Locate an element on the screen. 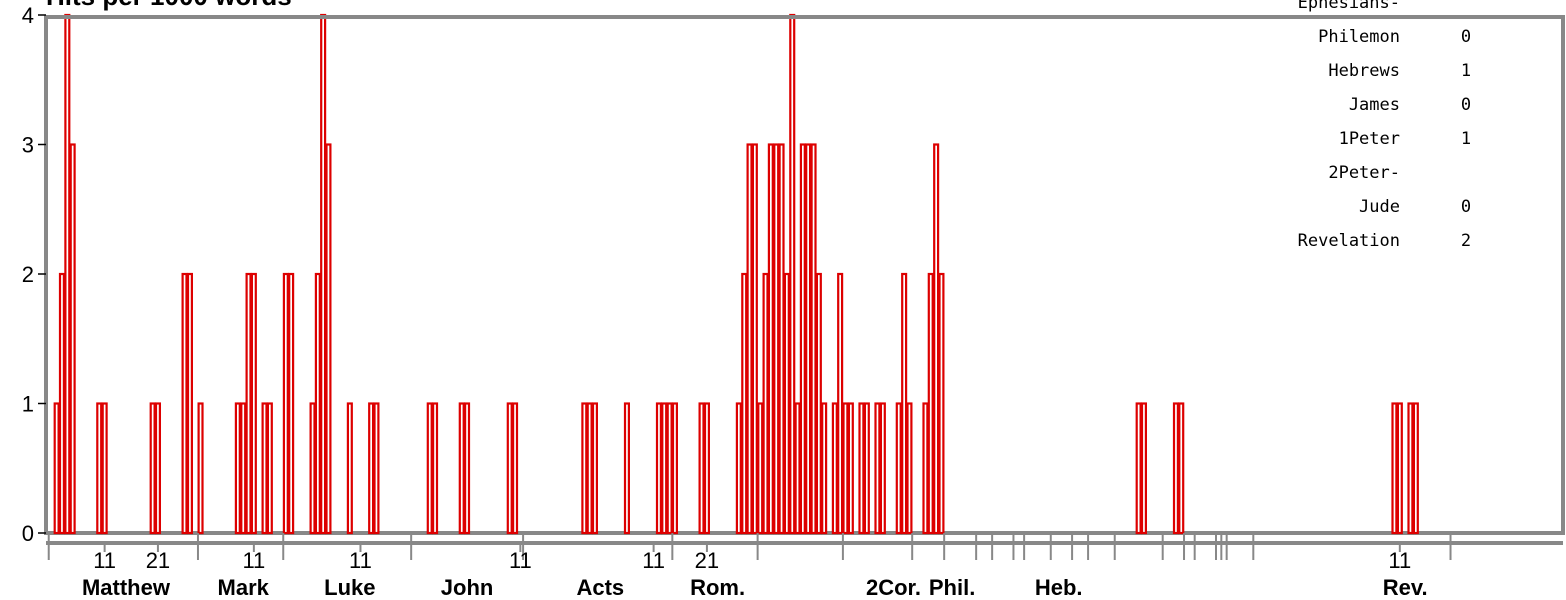 The image size is (1566, 600). book-label: Matthew is located at coordinates (126, 587).